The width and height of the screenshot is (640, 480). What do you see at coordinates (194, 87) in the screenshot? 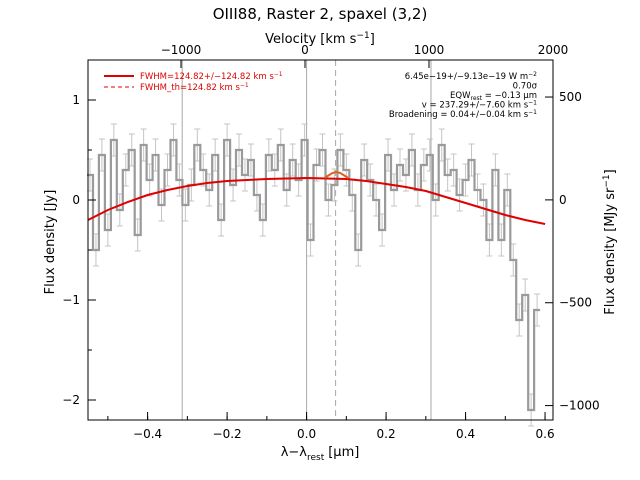
I see `legend-label: FWHM_th=124.82 km s−1` at bounding box center [194, 87].